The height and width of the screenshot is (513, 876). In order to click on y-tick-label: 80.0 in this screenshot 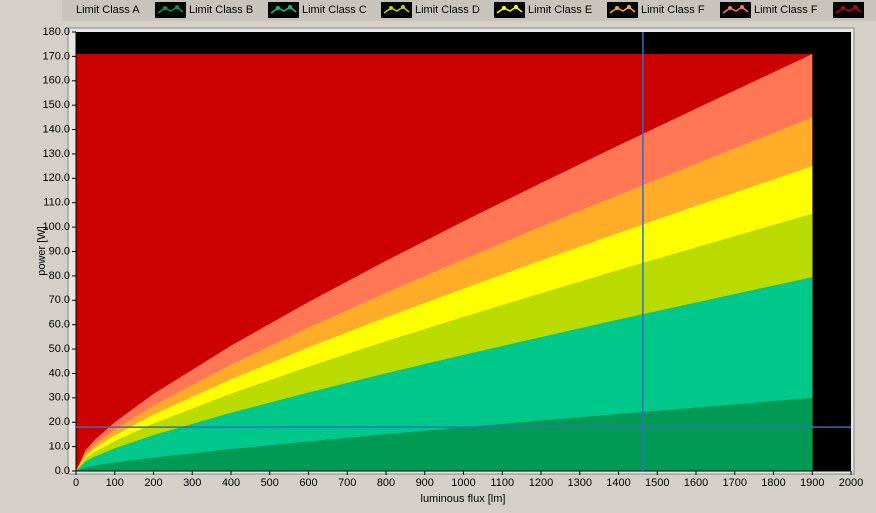, I will do `click(59, 276)`.